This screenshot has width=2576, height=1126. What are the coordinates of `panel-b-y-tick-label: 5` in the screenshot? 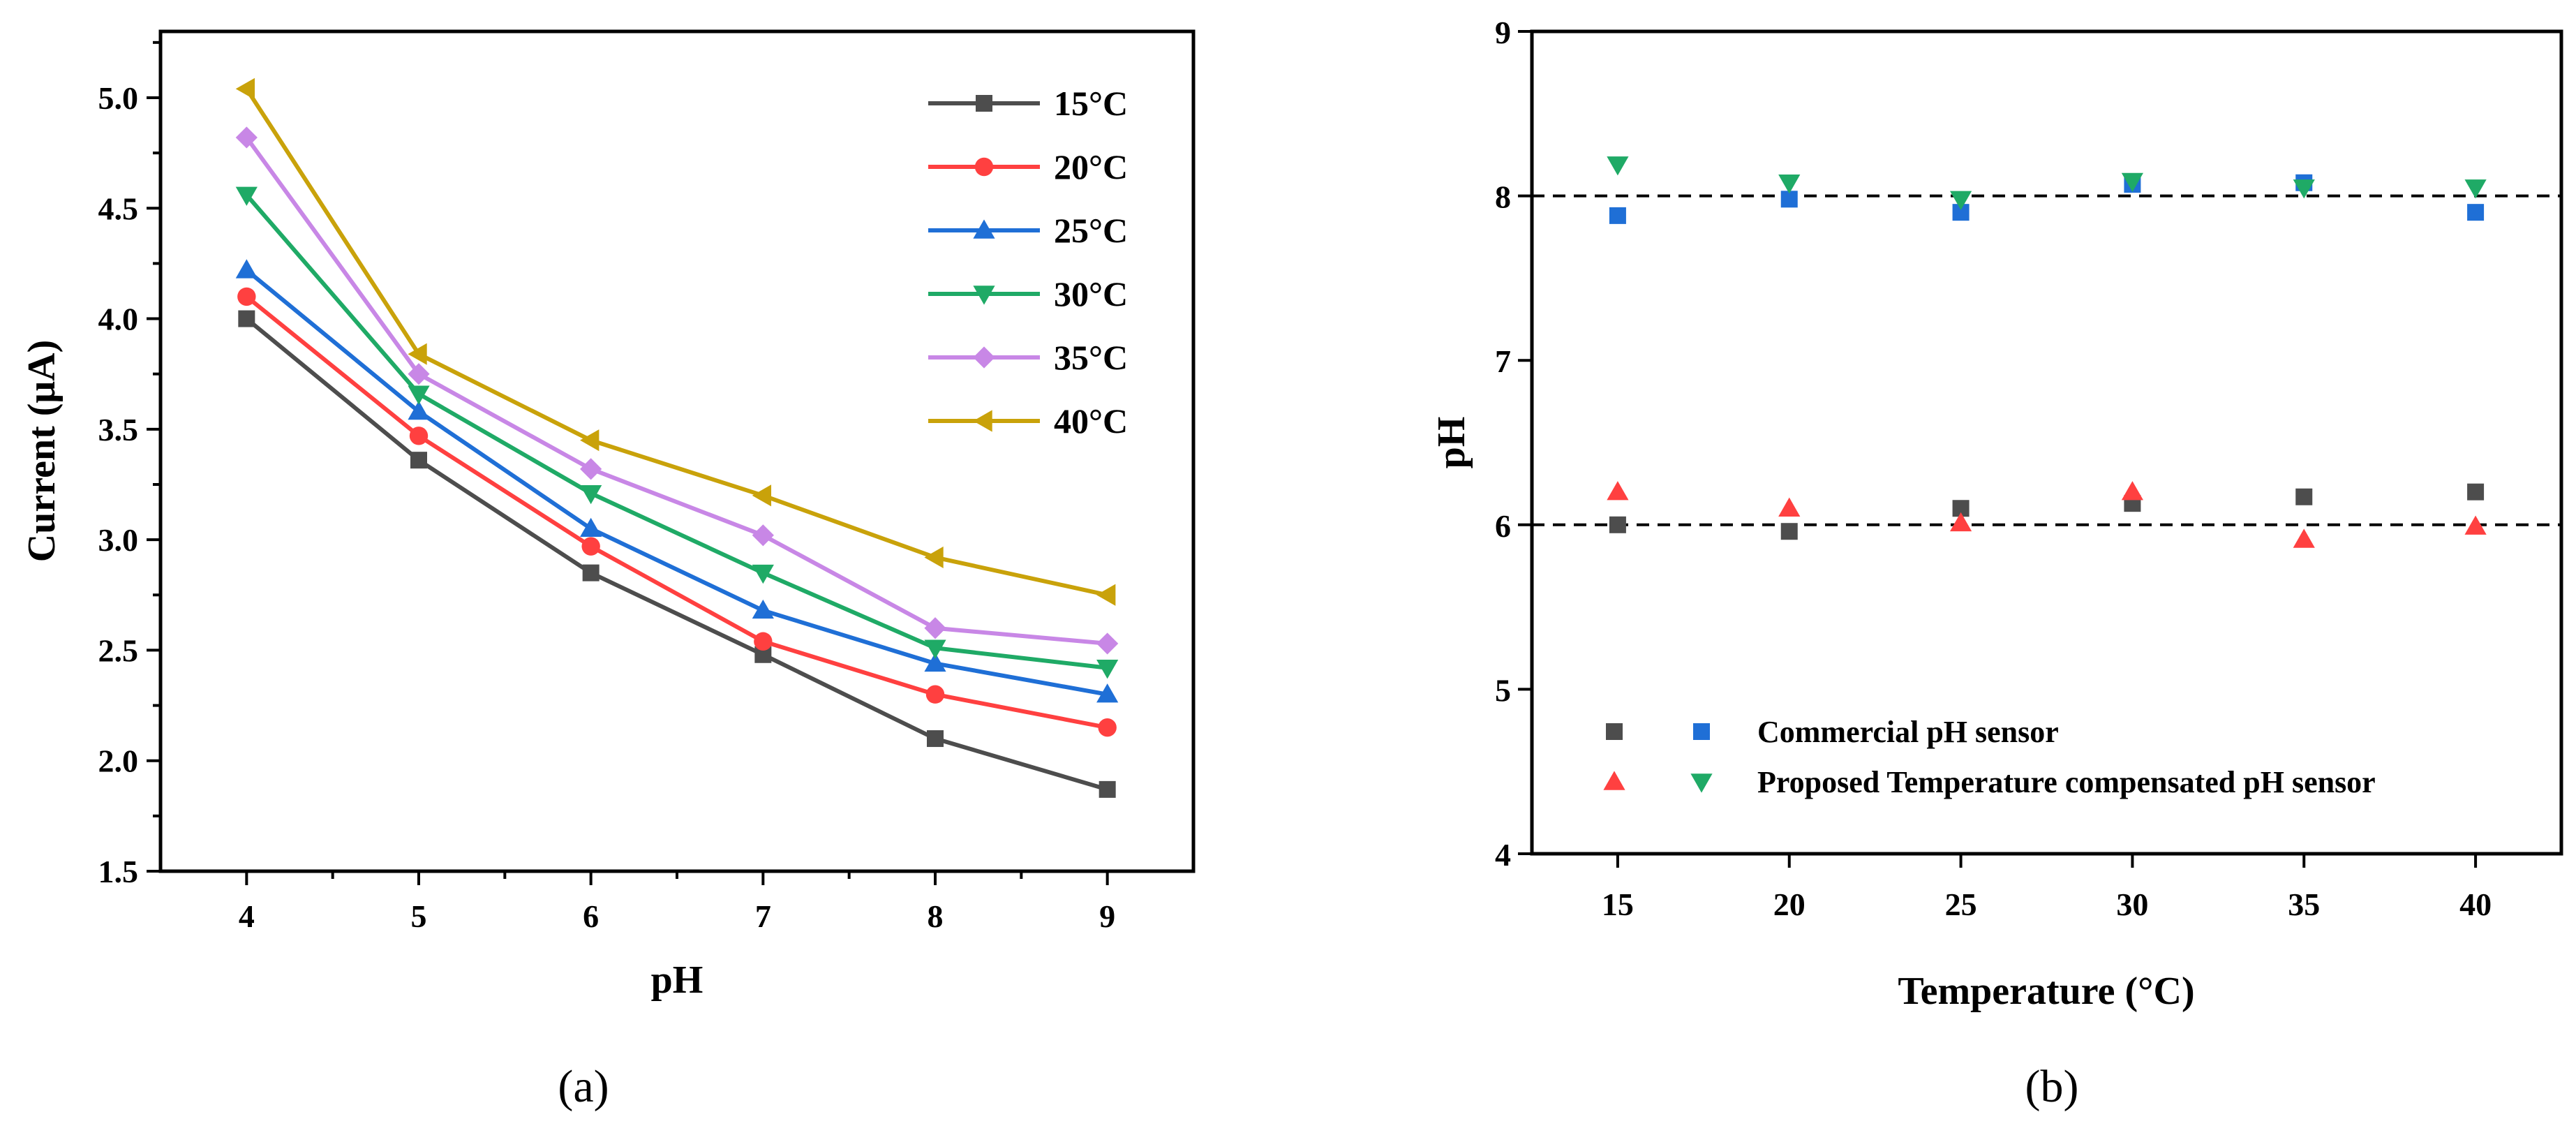 It's located at (1503, 690).